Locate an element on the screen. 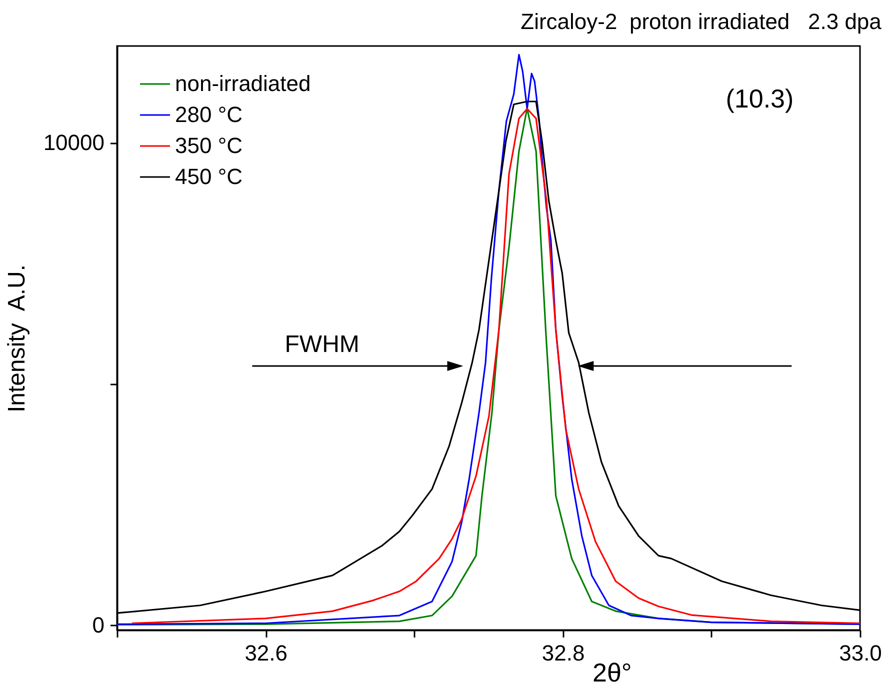 The height and width of the screenshot is (695, 893). y-tick-label: 10000 is located at coordinates (73, 143).